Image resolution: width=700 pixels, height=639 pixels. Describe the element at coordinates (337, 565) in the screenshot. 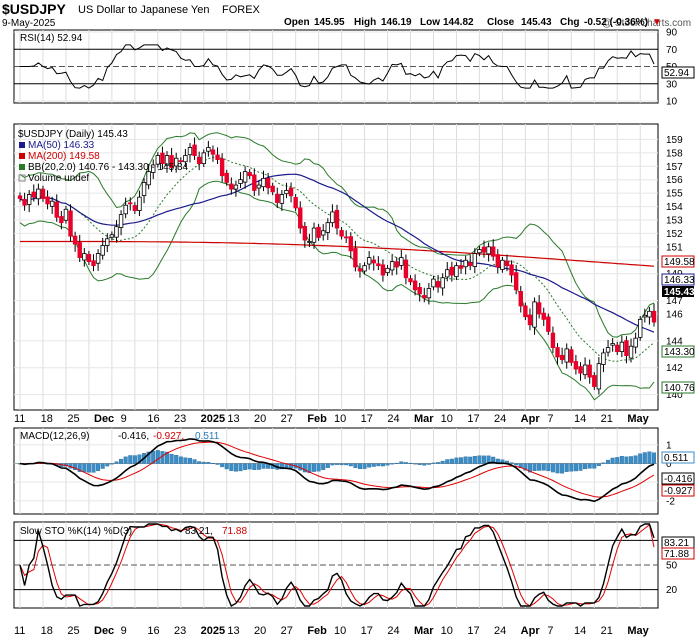

I see `stoch-k-line` at that location.